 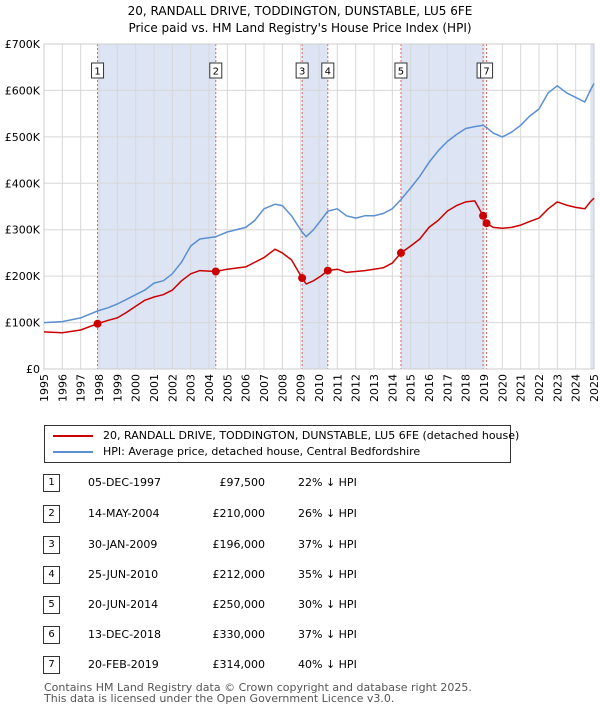 I want to click on sale-hpi: 26% ↓ HPI, so click(x=327, y=513).